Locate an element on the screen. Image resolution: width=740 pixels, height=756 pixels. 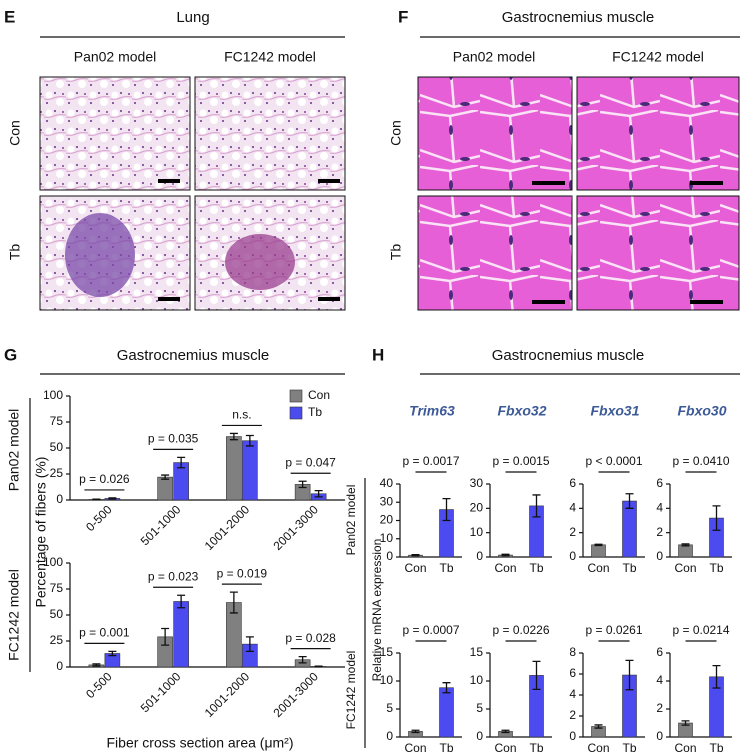
y-tick-label: 40 is located at coordinates (387, 483).